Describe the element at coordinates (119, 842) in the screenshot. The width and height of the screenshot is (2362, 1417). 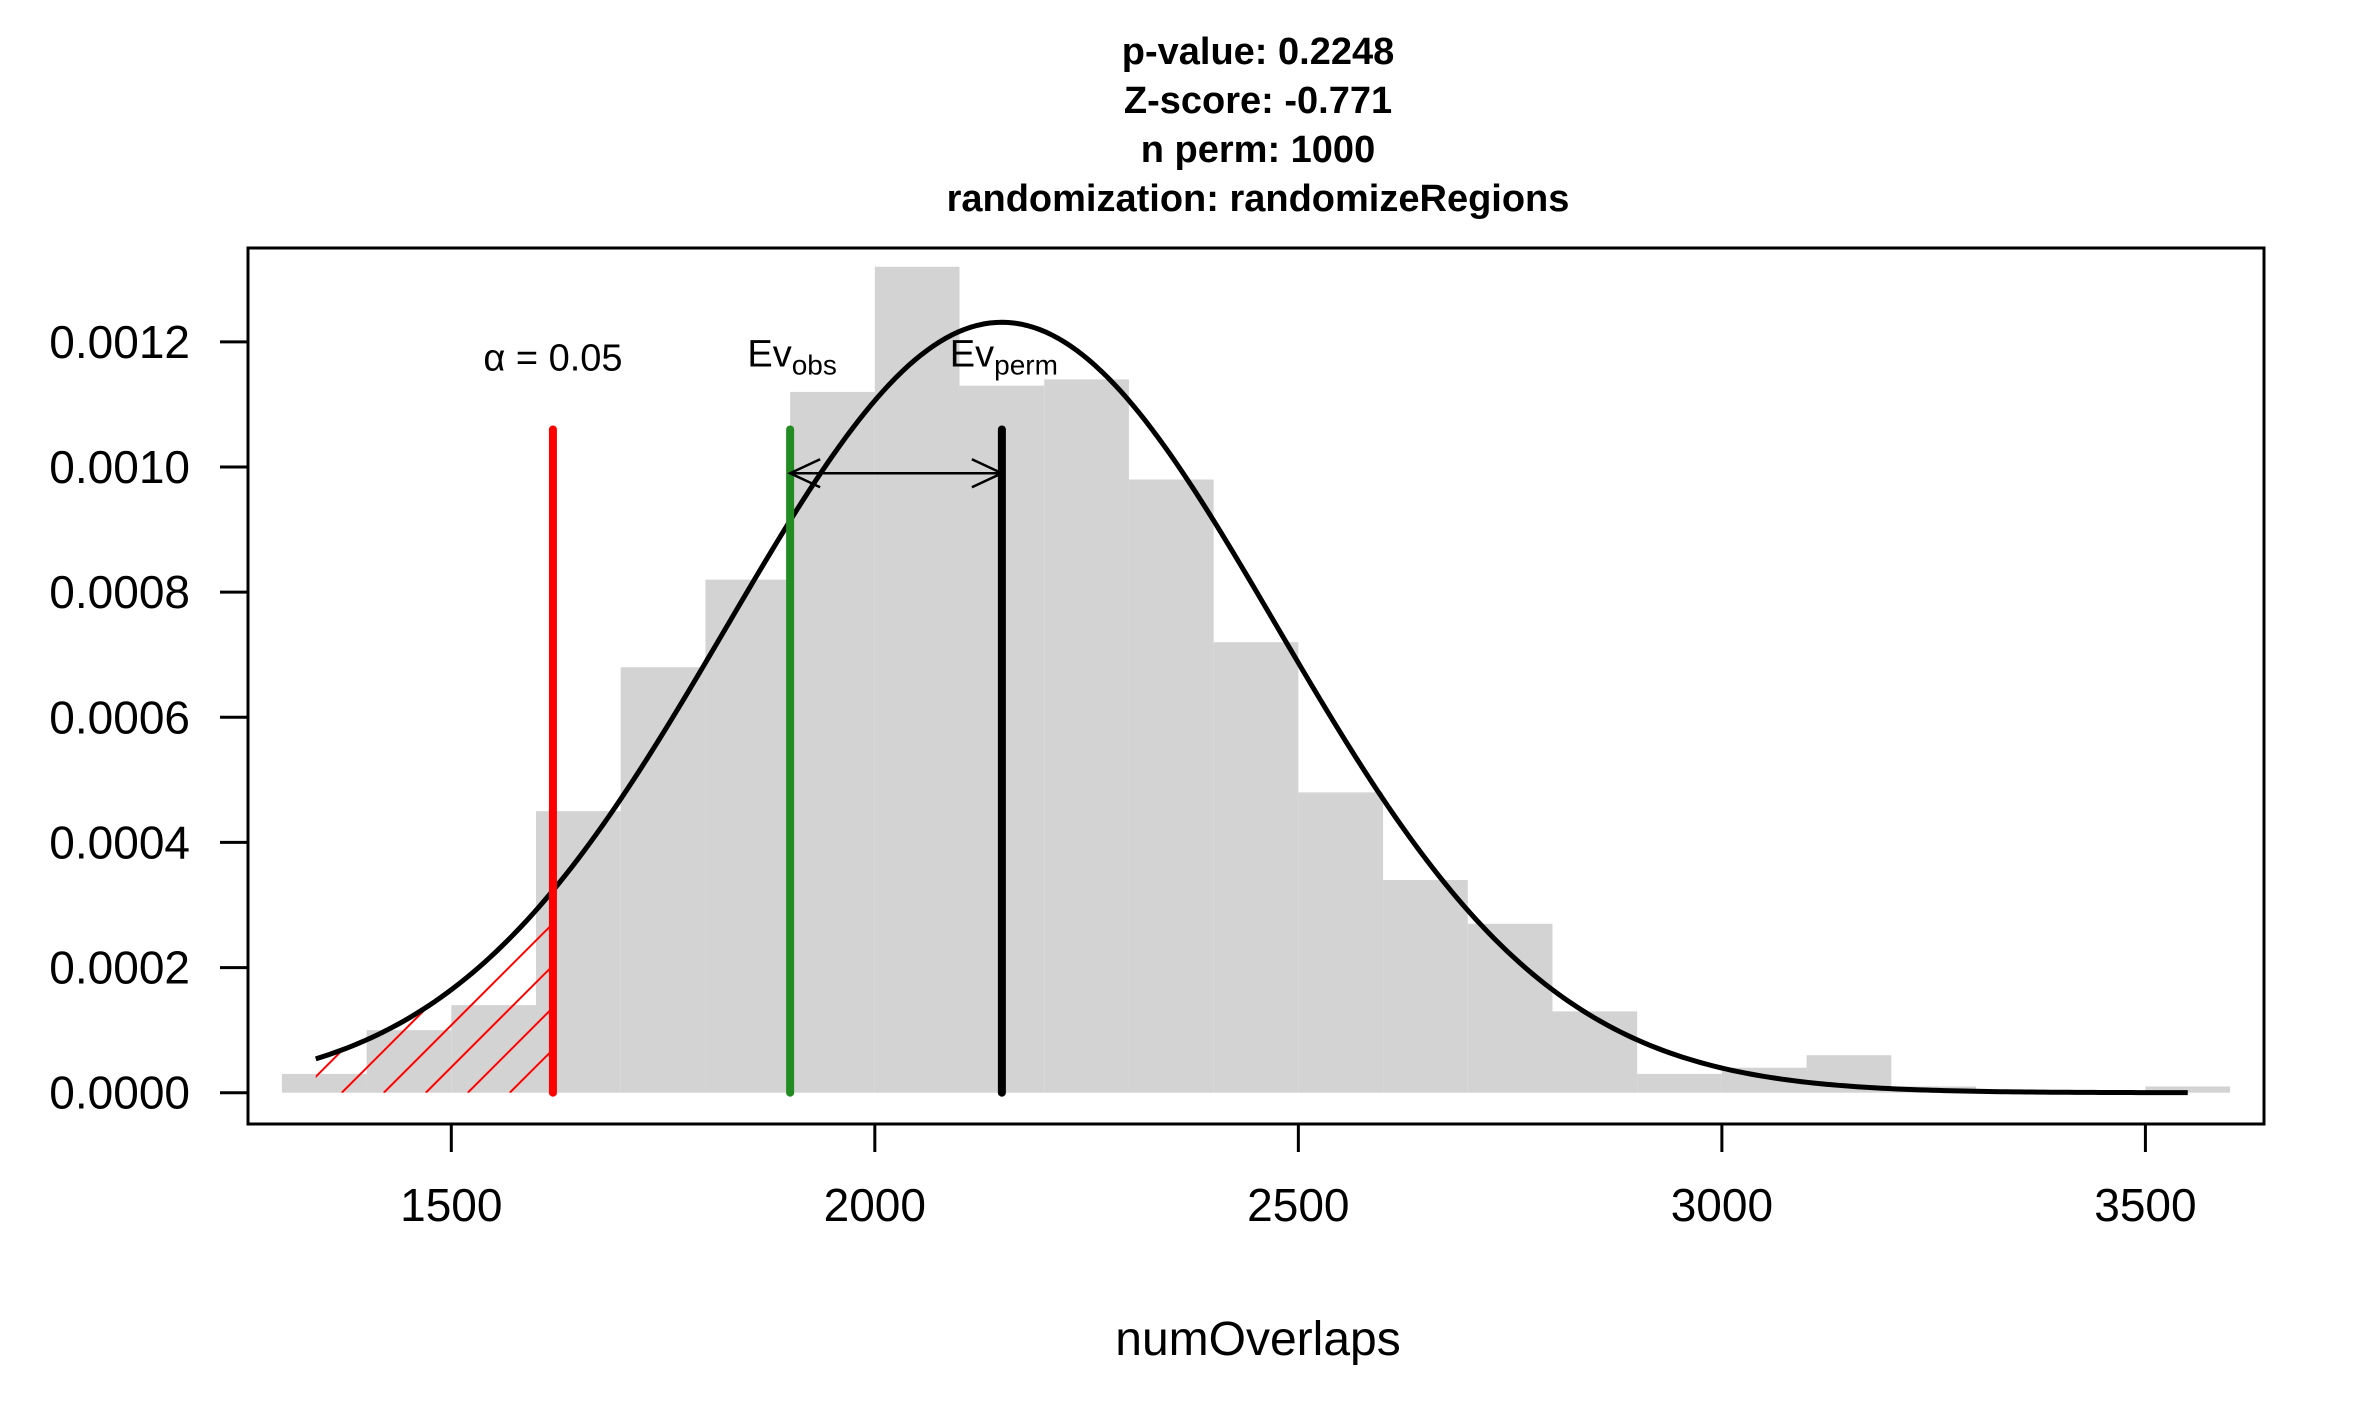
I see `y-tick-label: 0.0004` at that location.